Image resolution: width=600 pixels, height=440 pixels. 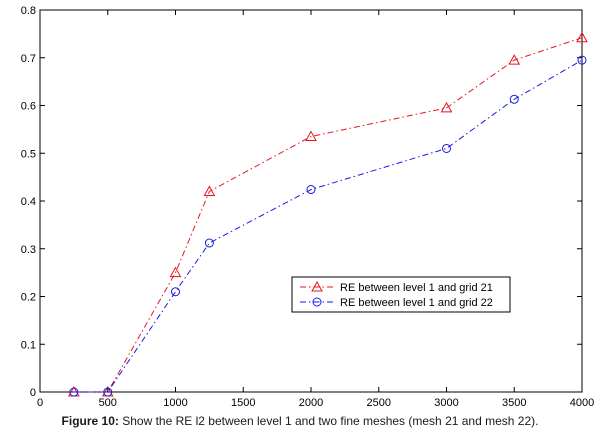 I want to click on x-tick-label: 2500, so click(x=379, y=403).